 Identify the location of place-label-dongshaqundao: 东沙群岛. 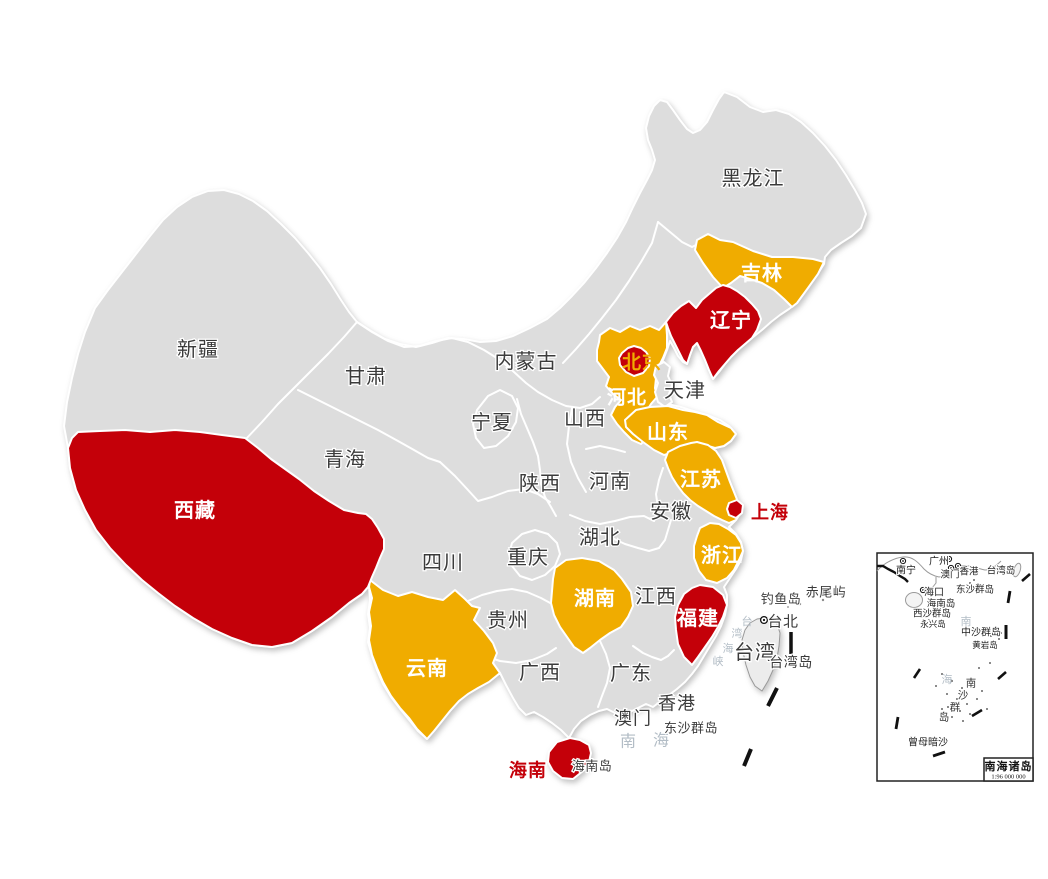
(691, 728).